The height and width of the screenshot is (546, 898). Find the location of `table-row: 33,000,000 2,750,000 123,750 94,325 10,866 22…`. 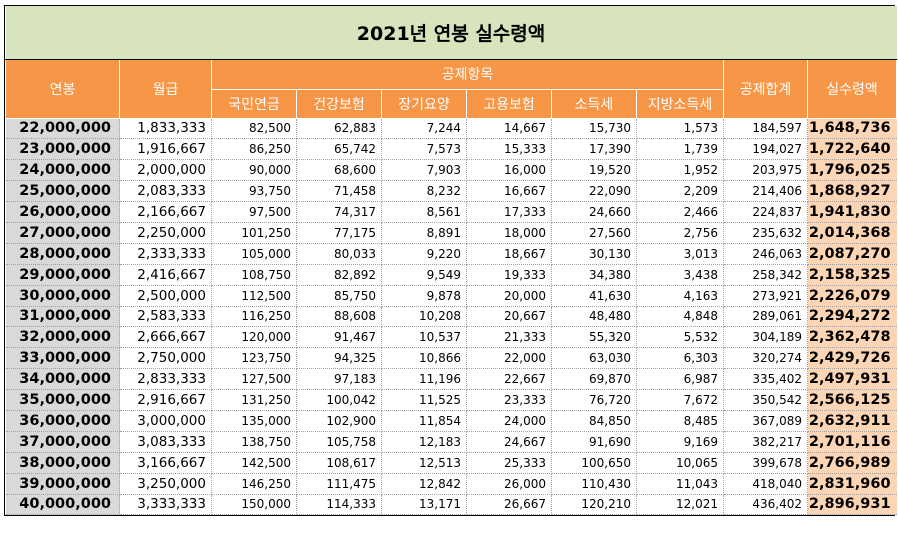

table-row: 33,000,000 2,750,000 123,750 94,325 10,866 22… is located at coordinates (451, 358).